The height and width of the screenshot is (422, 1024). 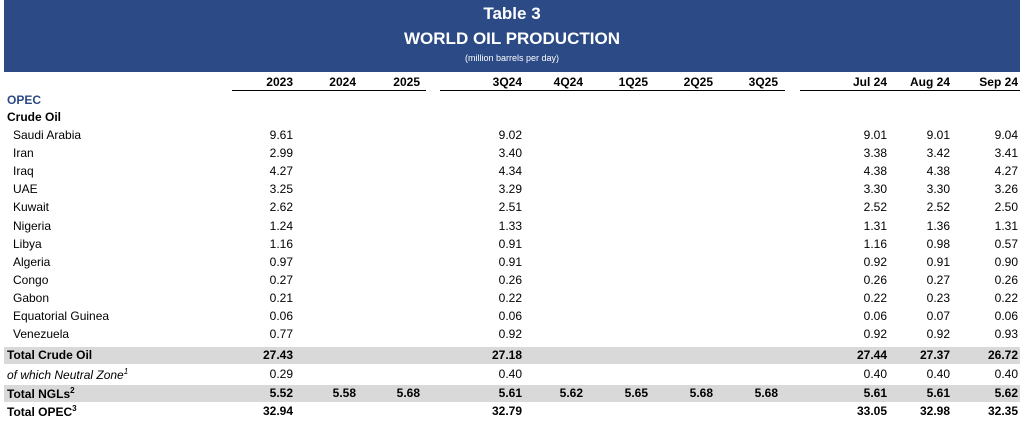 I want to click on cell: 3Q24, so click(x=507, y=82).